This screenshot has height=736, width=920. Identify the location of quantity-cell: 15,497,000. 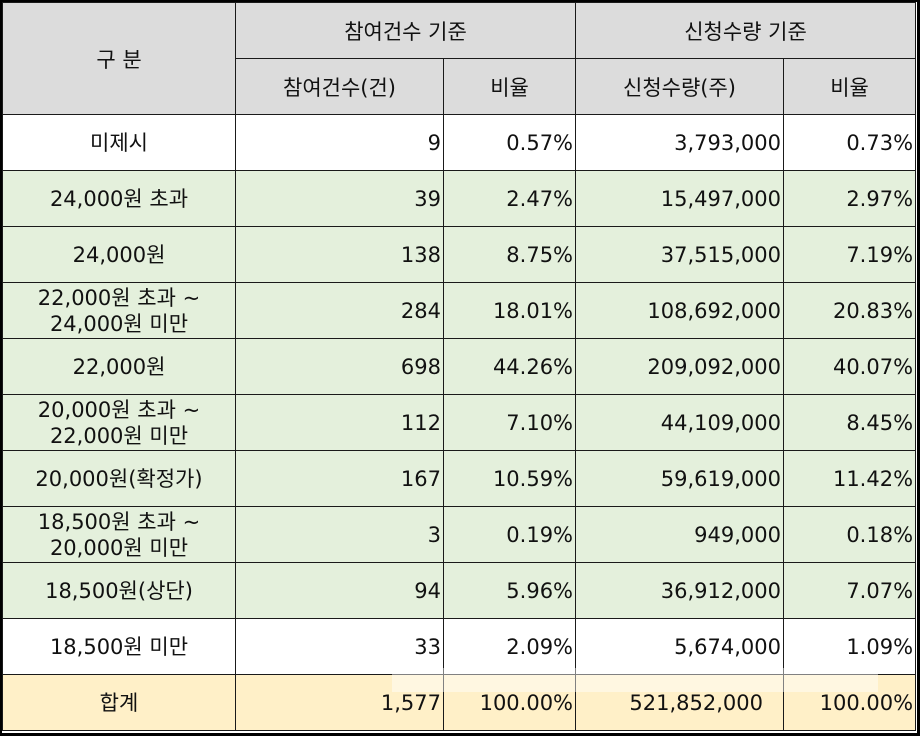
(680, 198).